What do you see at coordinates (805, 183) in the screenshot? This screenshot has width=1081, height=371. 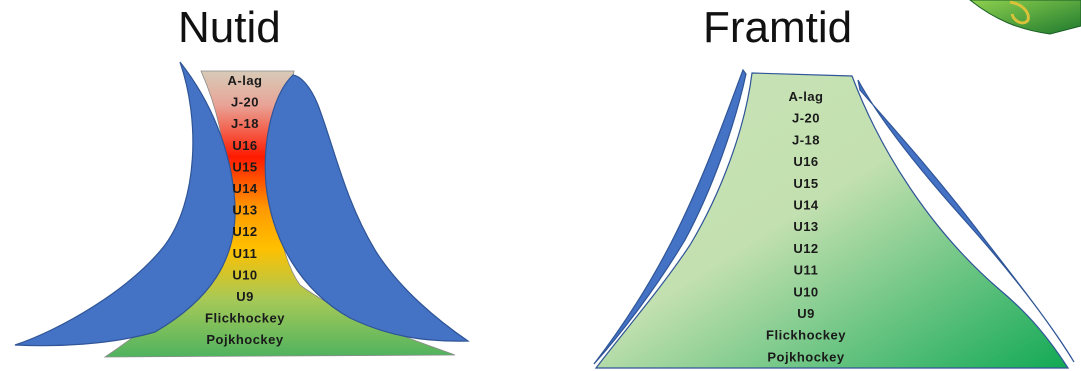 I see `framtid-level-label: U15` at bounding box center [805, 183].